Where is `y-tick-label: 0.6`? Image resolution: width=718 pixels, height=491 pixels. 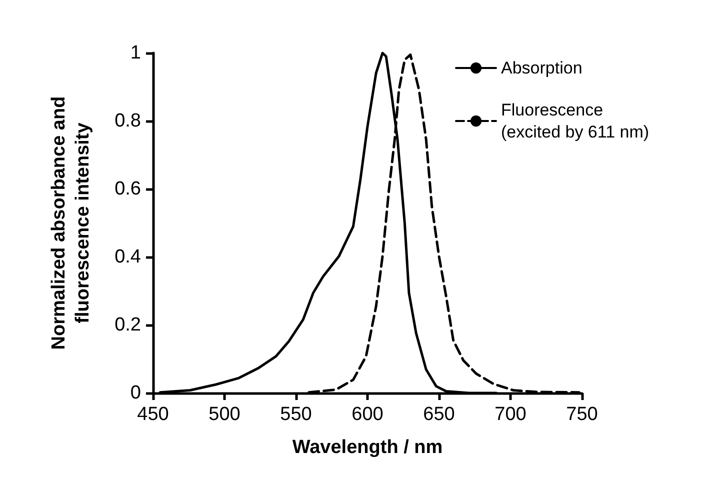
y-tick-label: 0.6 is located at coordinates (127, 189).